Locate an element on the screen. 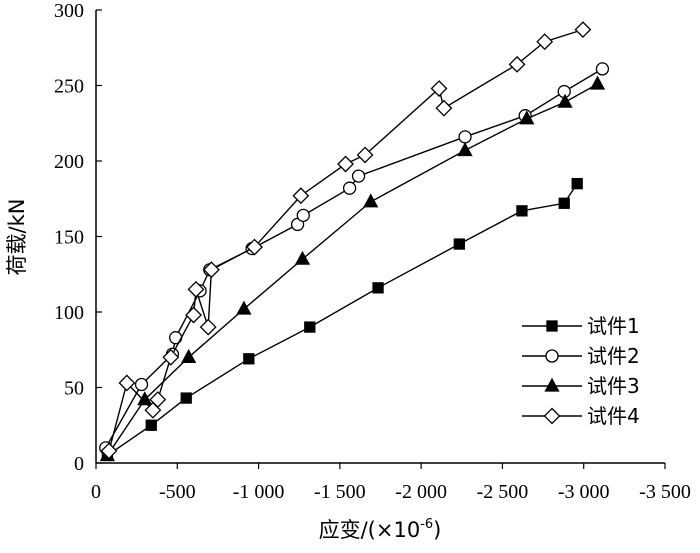  x-tick-label: -3 000 is located at coordinates (584, 492).